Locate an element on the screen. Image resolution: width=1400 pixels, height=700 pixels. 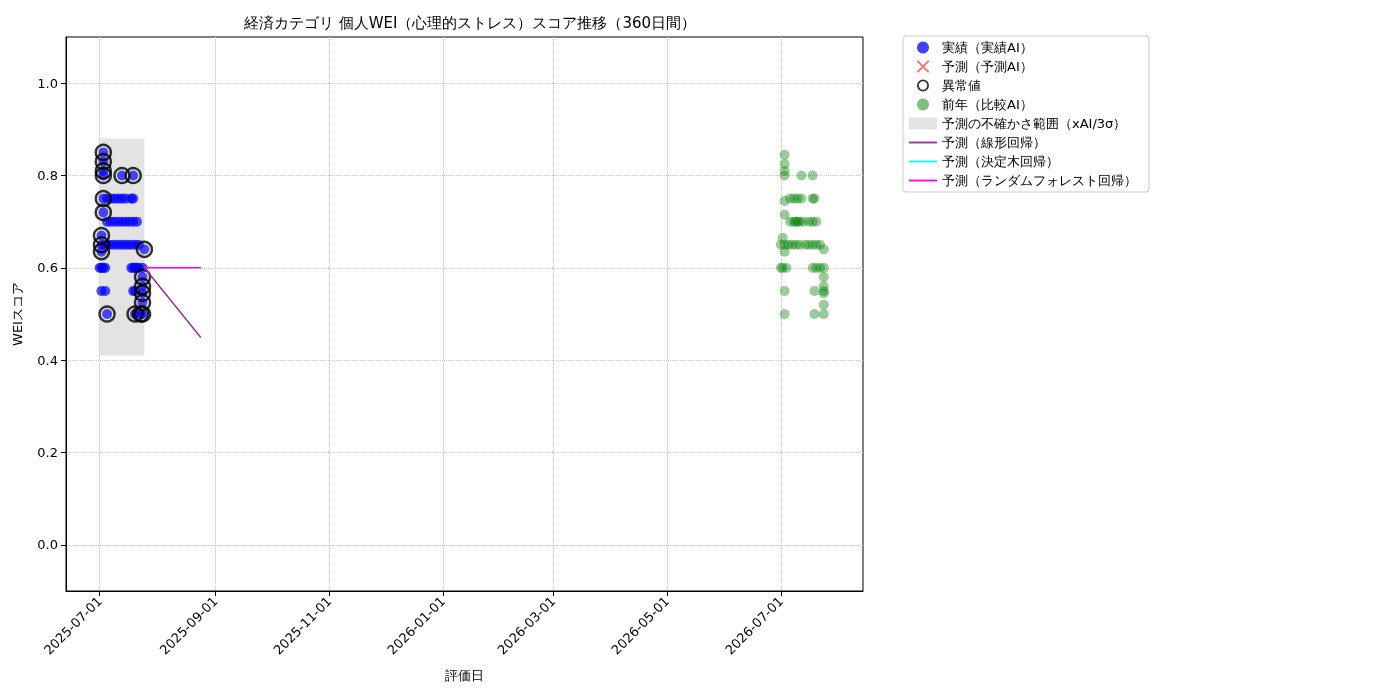
y-tick-label: 0.6 is located at coordinates (47, 268).